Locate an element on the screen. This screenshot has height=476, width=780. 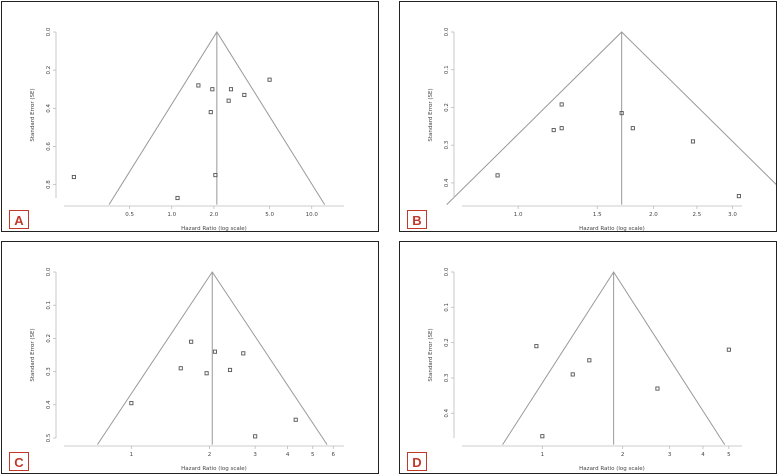
x-tick-label: 6 is located at coordinates (334, 455).